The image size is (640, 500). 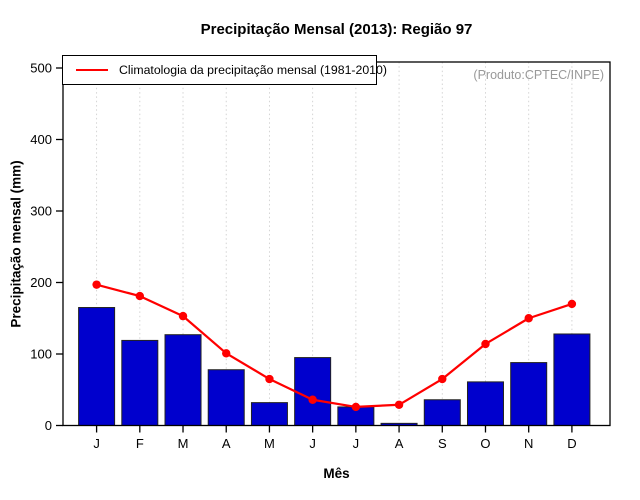 I want to click on month-label: N, so click(x=528, y=443).